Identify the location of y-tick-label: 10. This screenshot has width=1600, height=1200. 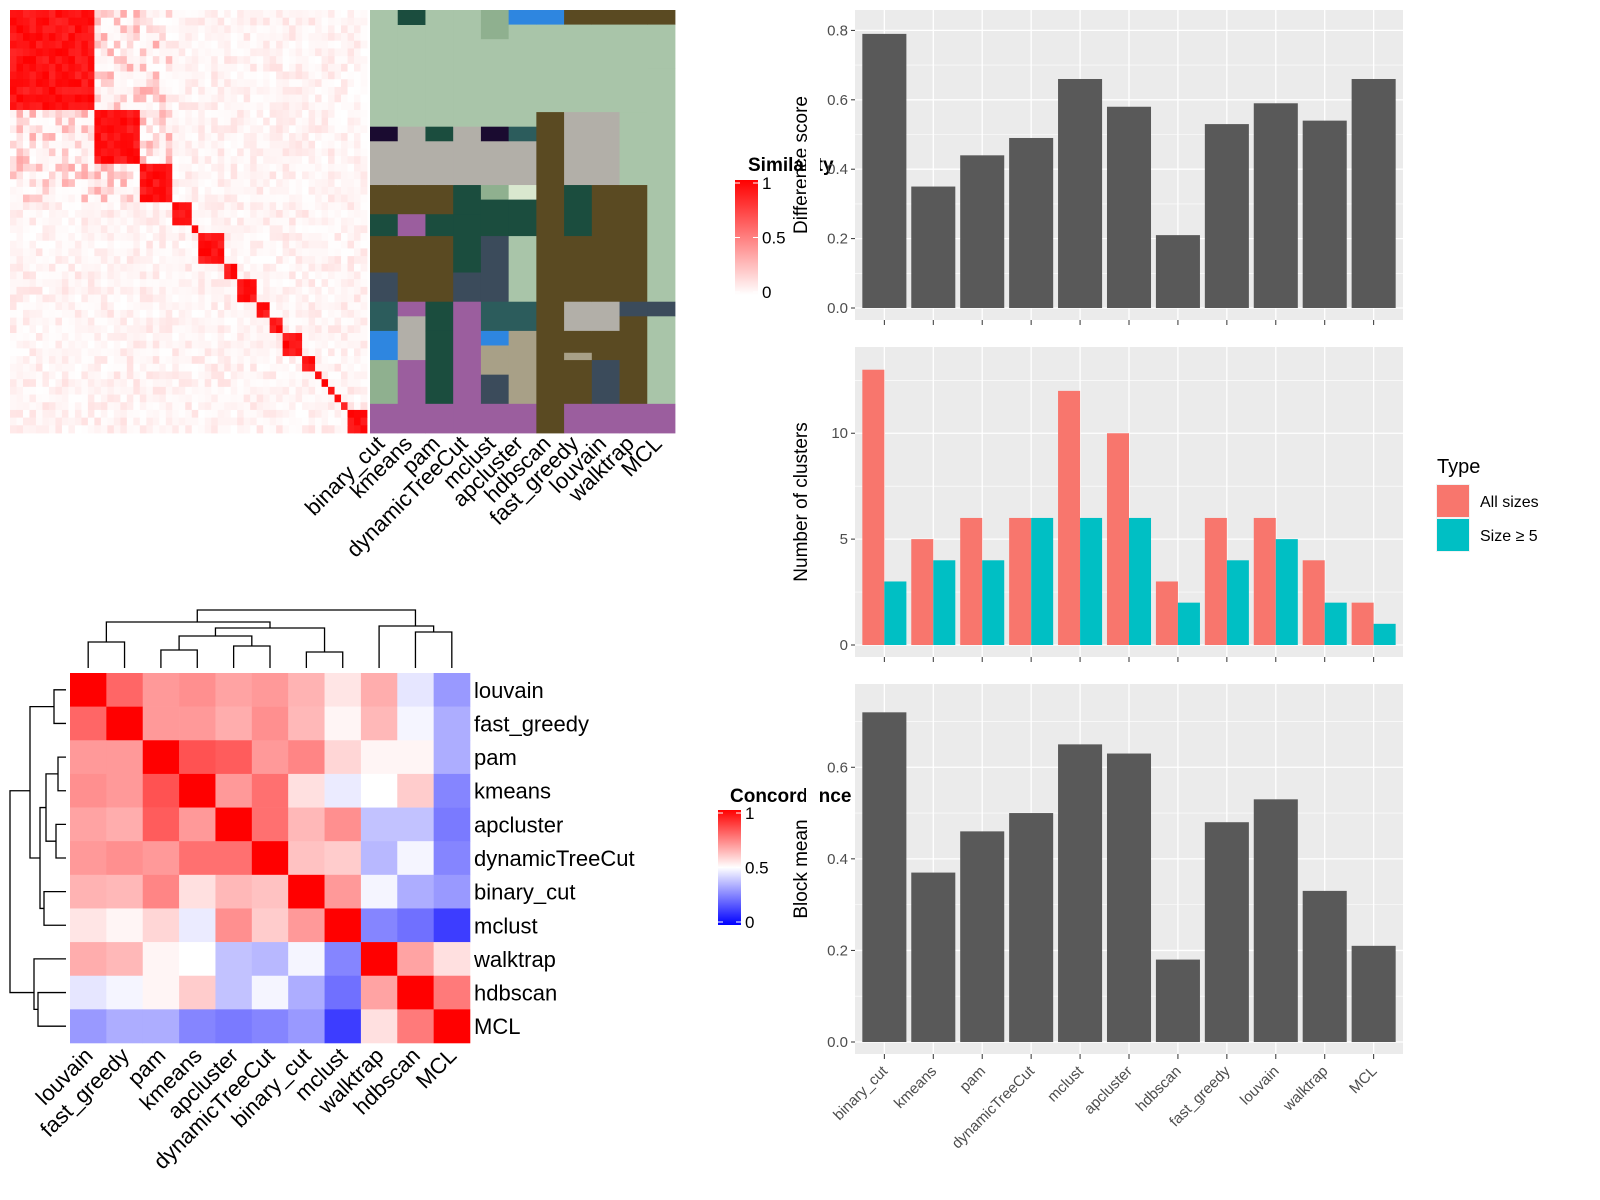
(839, 433).